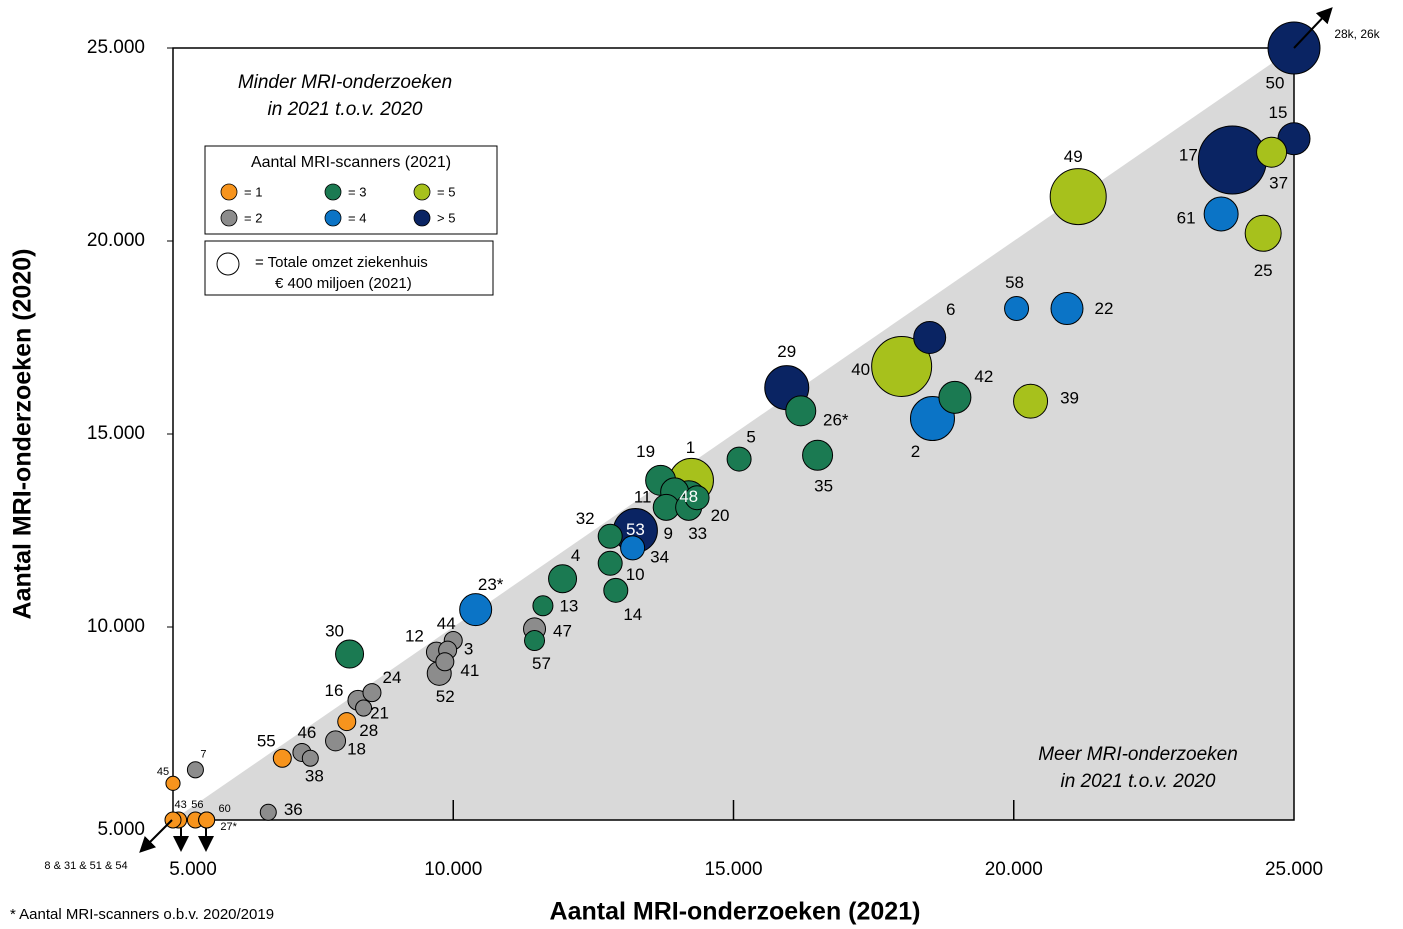 Image resolution: width=1403 pixels, height=929 pixels. Describe the element at coordinates (733, 869) in the screenshot. I see `x-tick-label: 15.000` at that location.